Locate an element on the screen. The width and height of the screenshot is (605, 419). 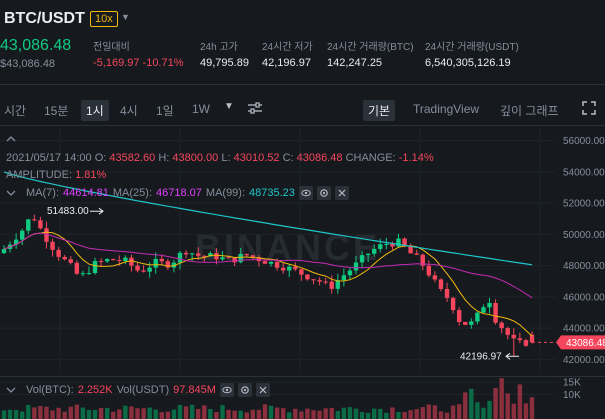
interval-4h: 4시 is located at coordinates (129, 111).